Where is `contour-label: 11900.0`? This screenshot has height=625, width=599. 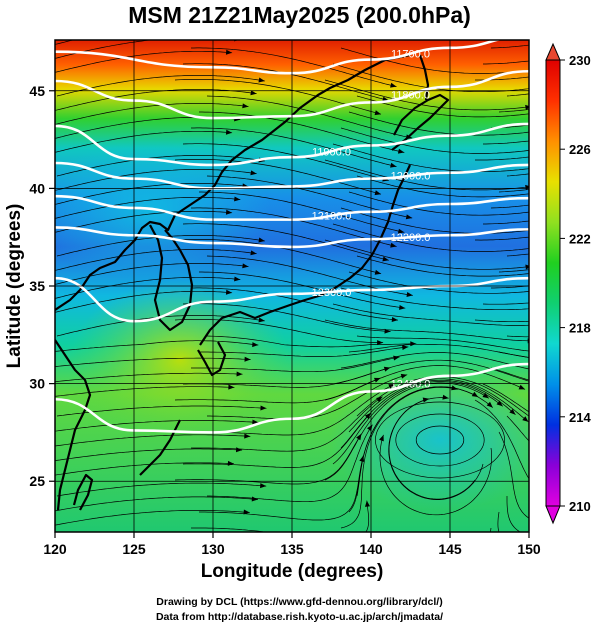
contour-label: 11900.0 is located at coordinates (331, 152).